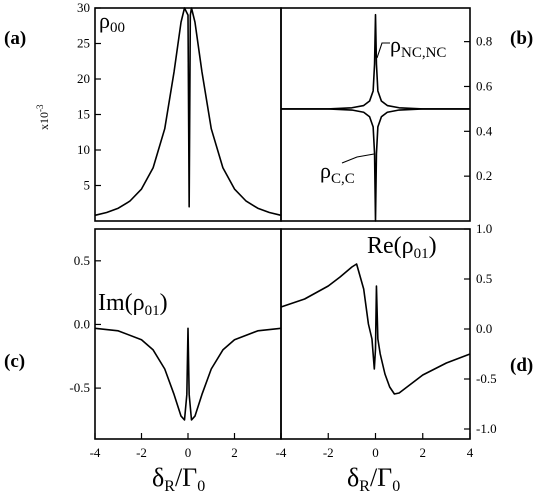  I want to click on x-tick-label-d: 0, so click(375, 452).